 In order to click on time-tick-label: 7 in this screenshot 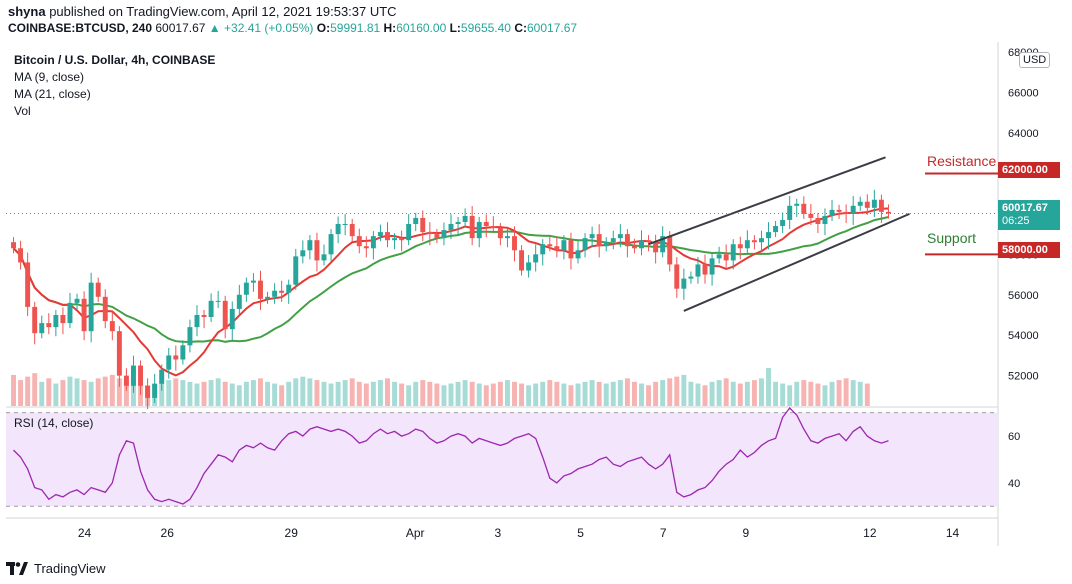, I will do `click(663, 533)`.